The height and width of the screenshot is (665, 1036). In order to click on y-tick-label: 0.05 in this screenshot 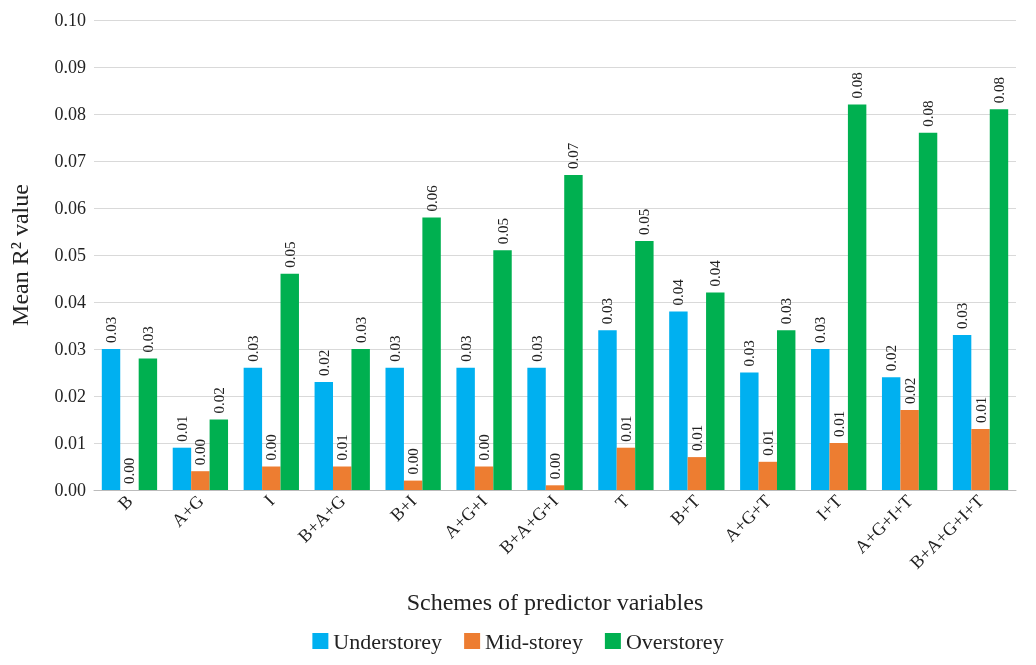, I will do `click(70, 255)`.